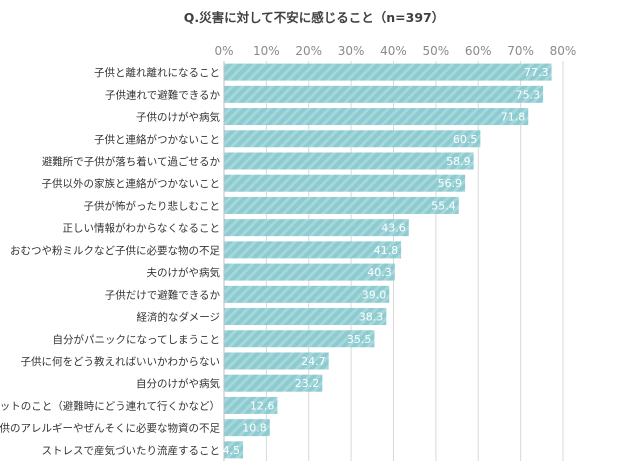 This screenshot has height=476, width=629. Describe the element at coordinates (184, 272) in the screenshot. I see `category-label: 夫のけがや病気` at that location.